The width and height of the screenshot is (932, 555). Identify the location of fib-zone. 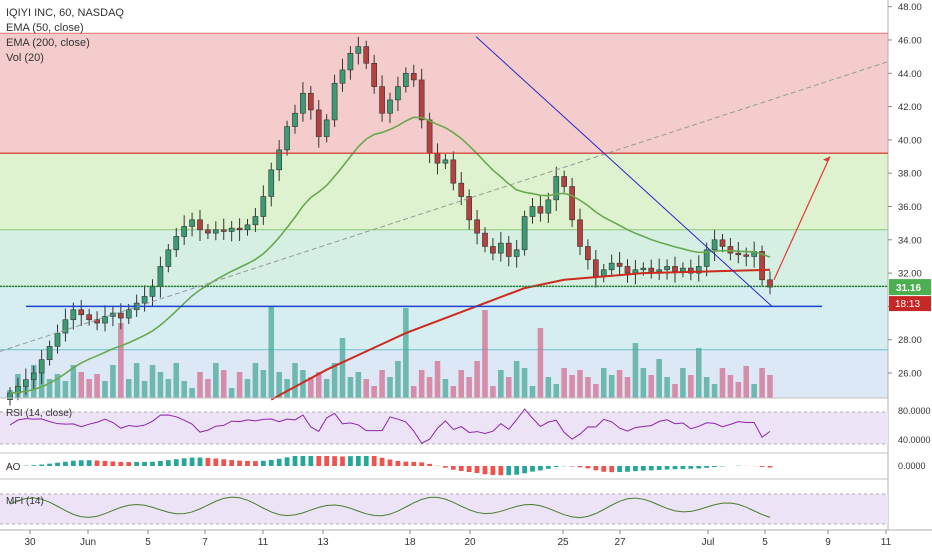
(444, 258).